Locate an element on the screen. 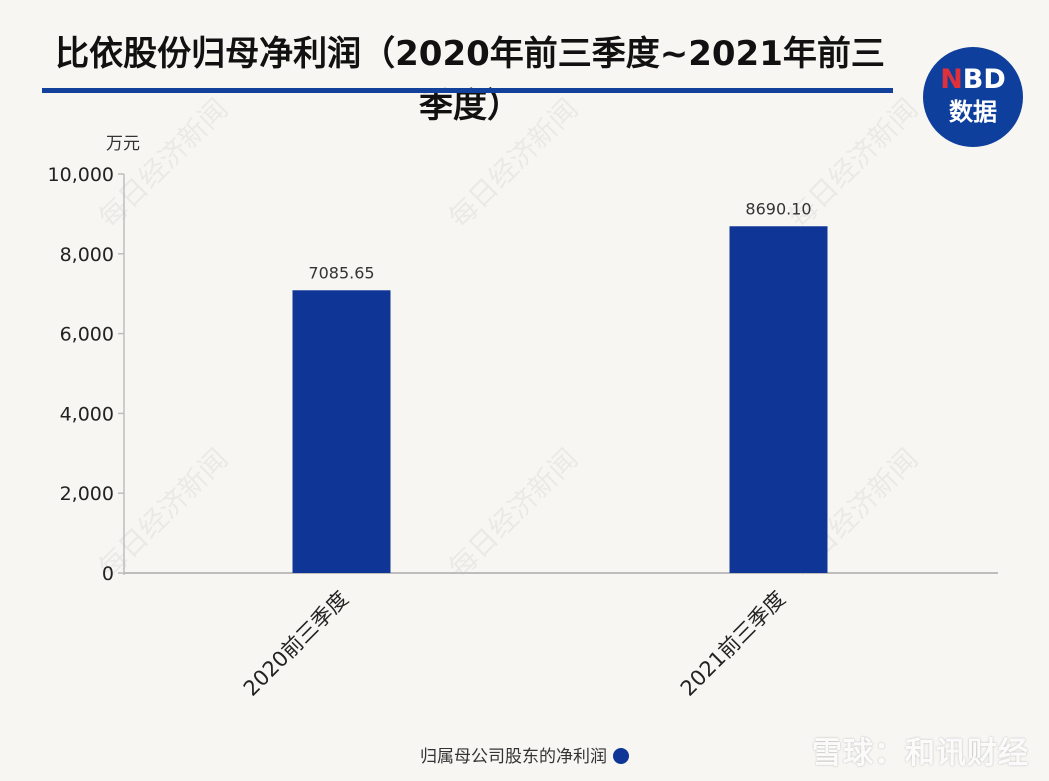 The image size is (1049, 781). logo-subtitle: 数据 is located at coordinates (973, 112).